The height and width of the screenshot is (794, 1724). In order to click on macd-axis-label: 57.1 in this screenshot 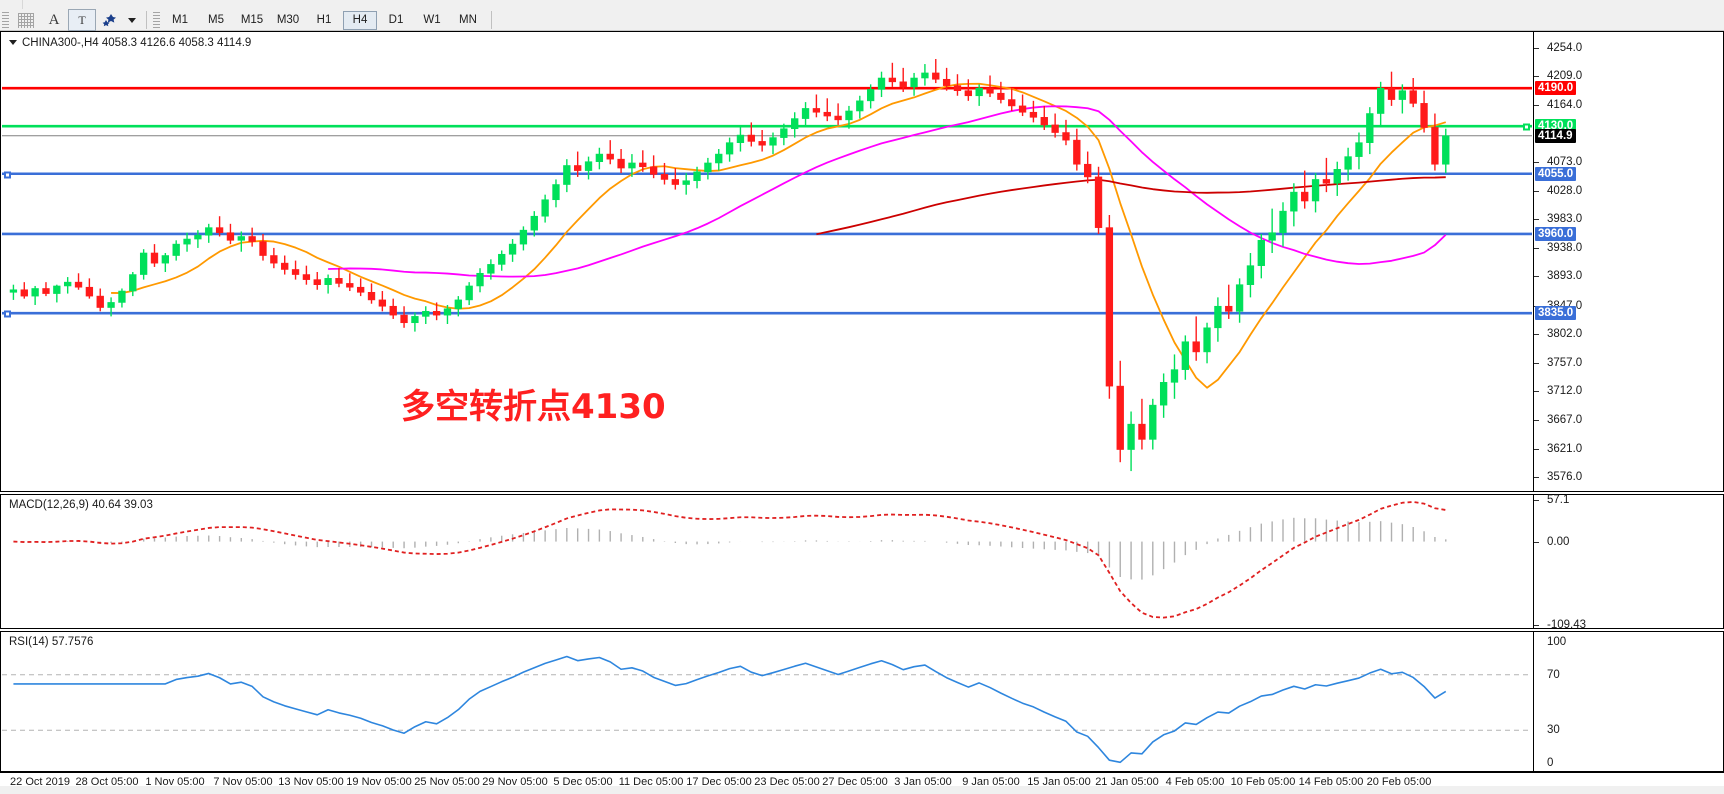, I will do `click(1558, 500)`.